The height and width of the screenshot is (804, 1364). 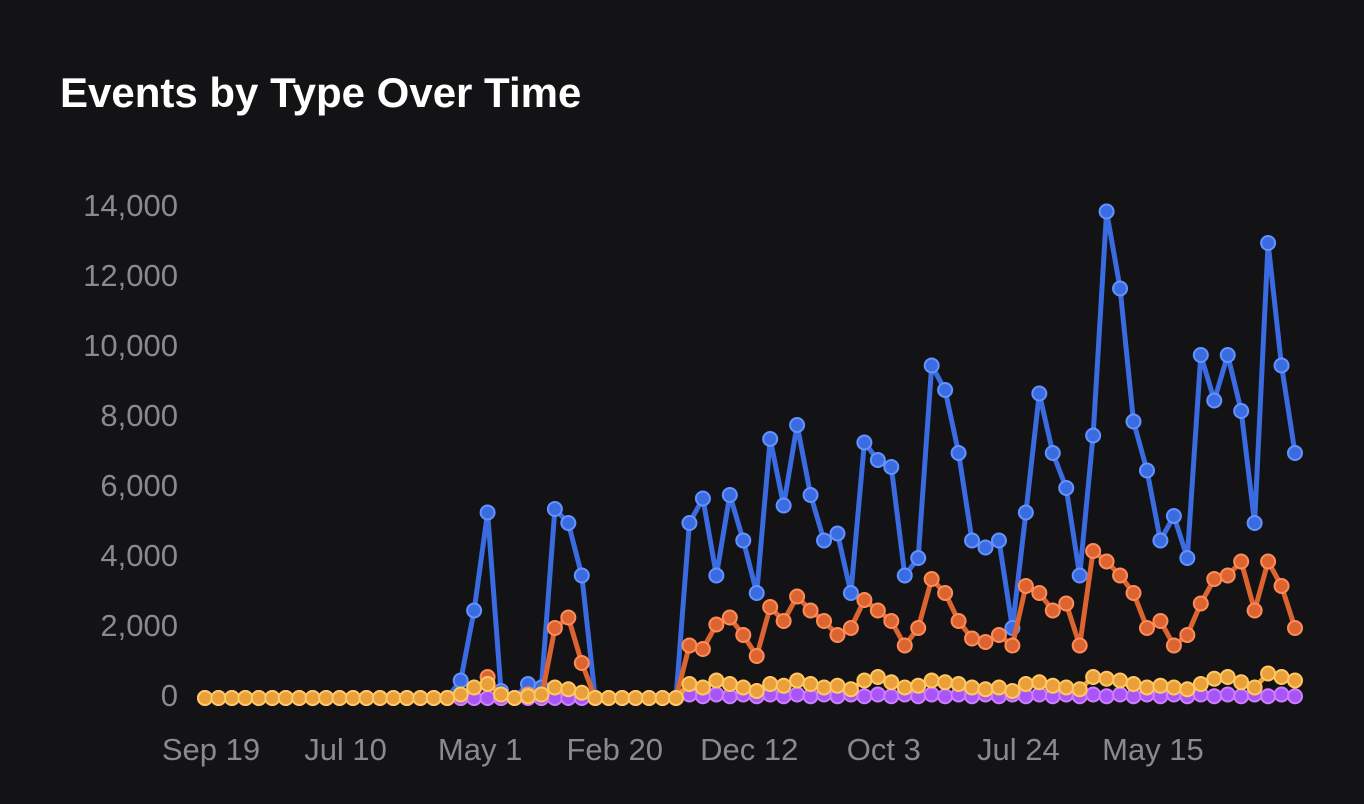 I want to click on y-tick-label: 0, so click(x=169, y=695).